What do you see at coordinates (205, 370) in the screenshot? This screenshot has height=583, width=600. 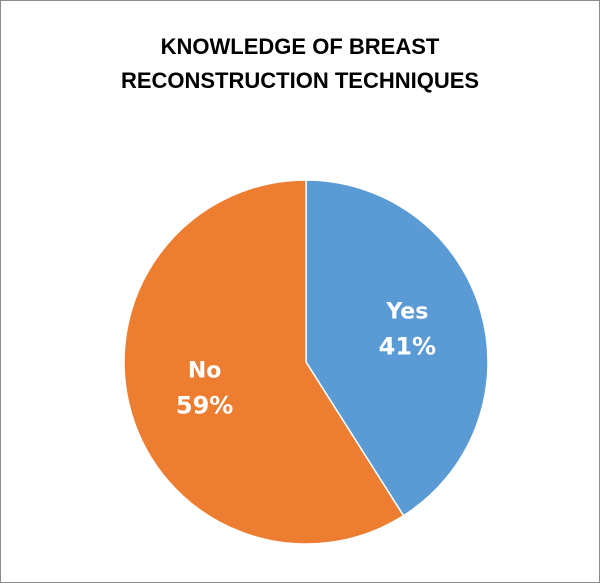 I see `slice-label-no: No` at bounding box center [205, 370].